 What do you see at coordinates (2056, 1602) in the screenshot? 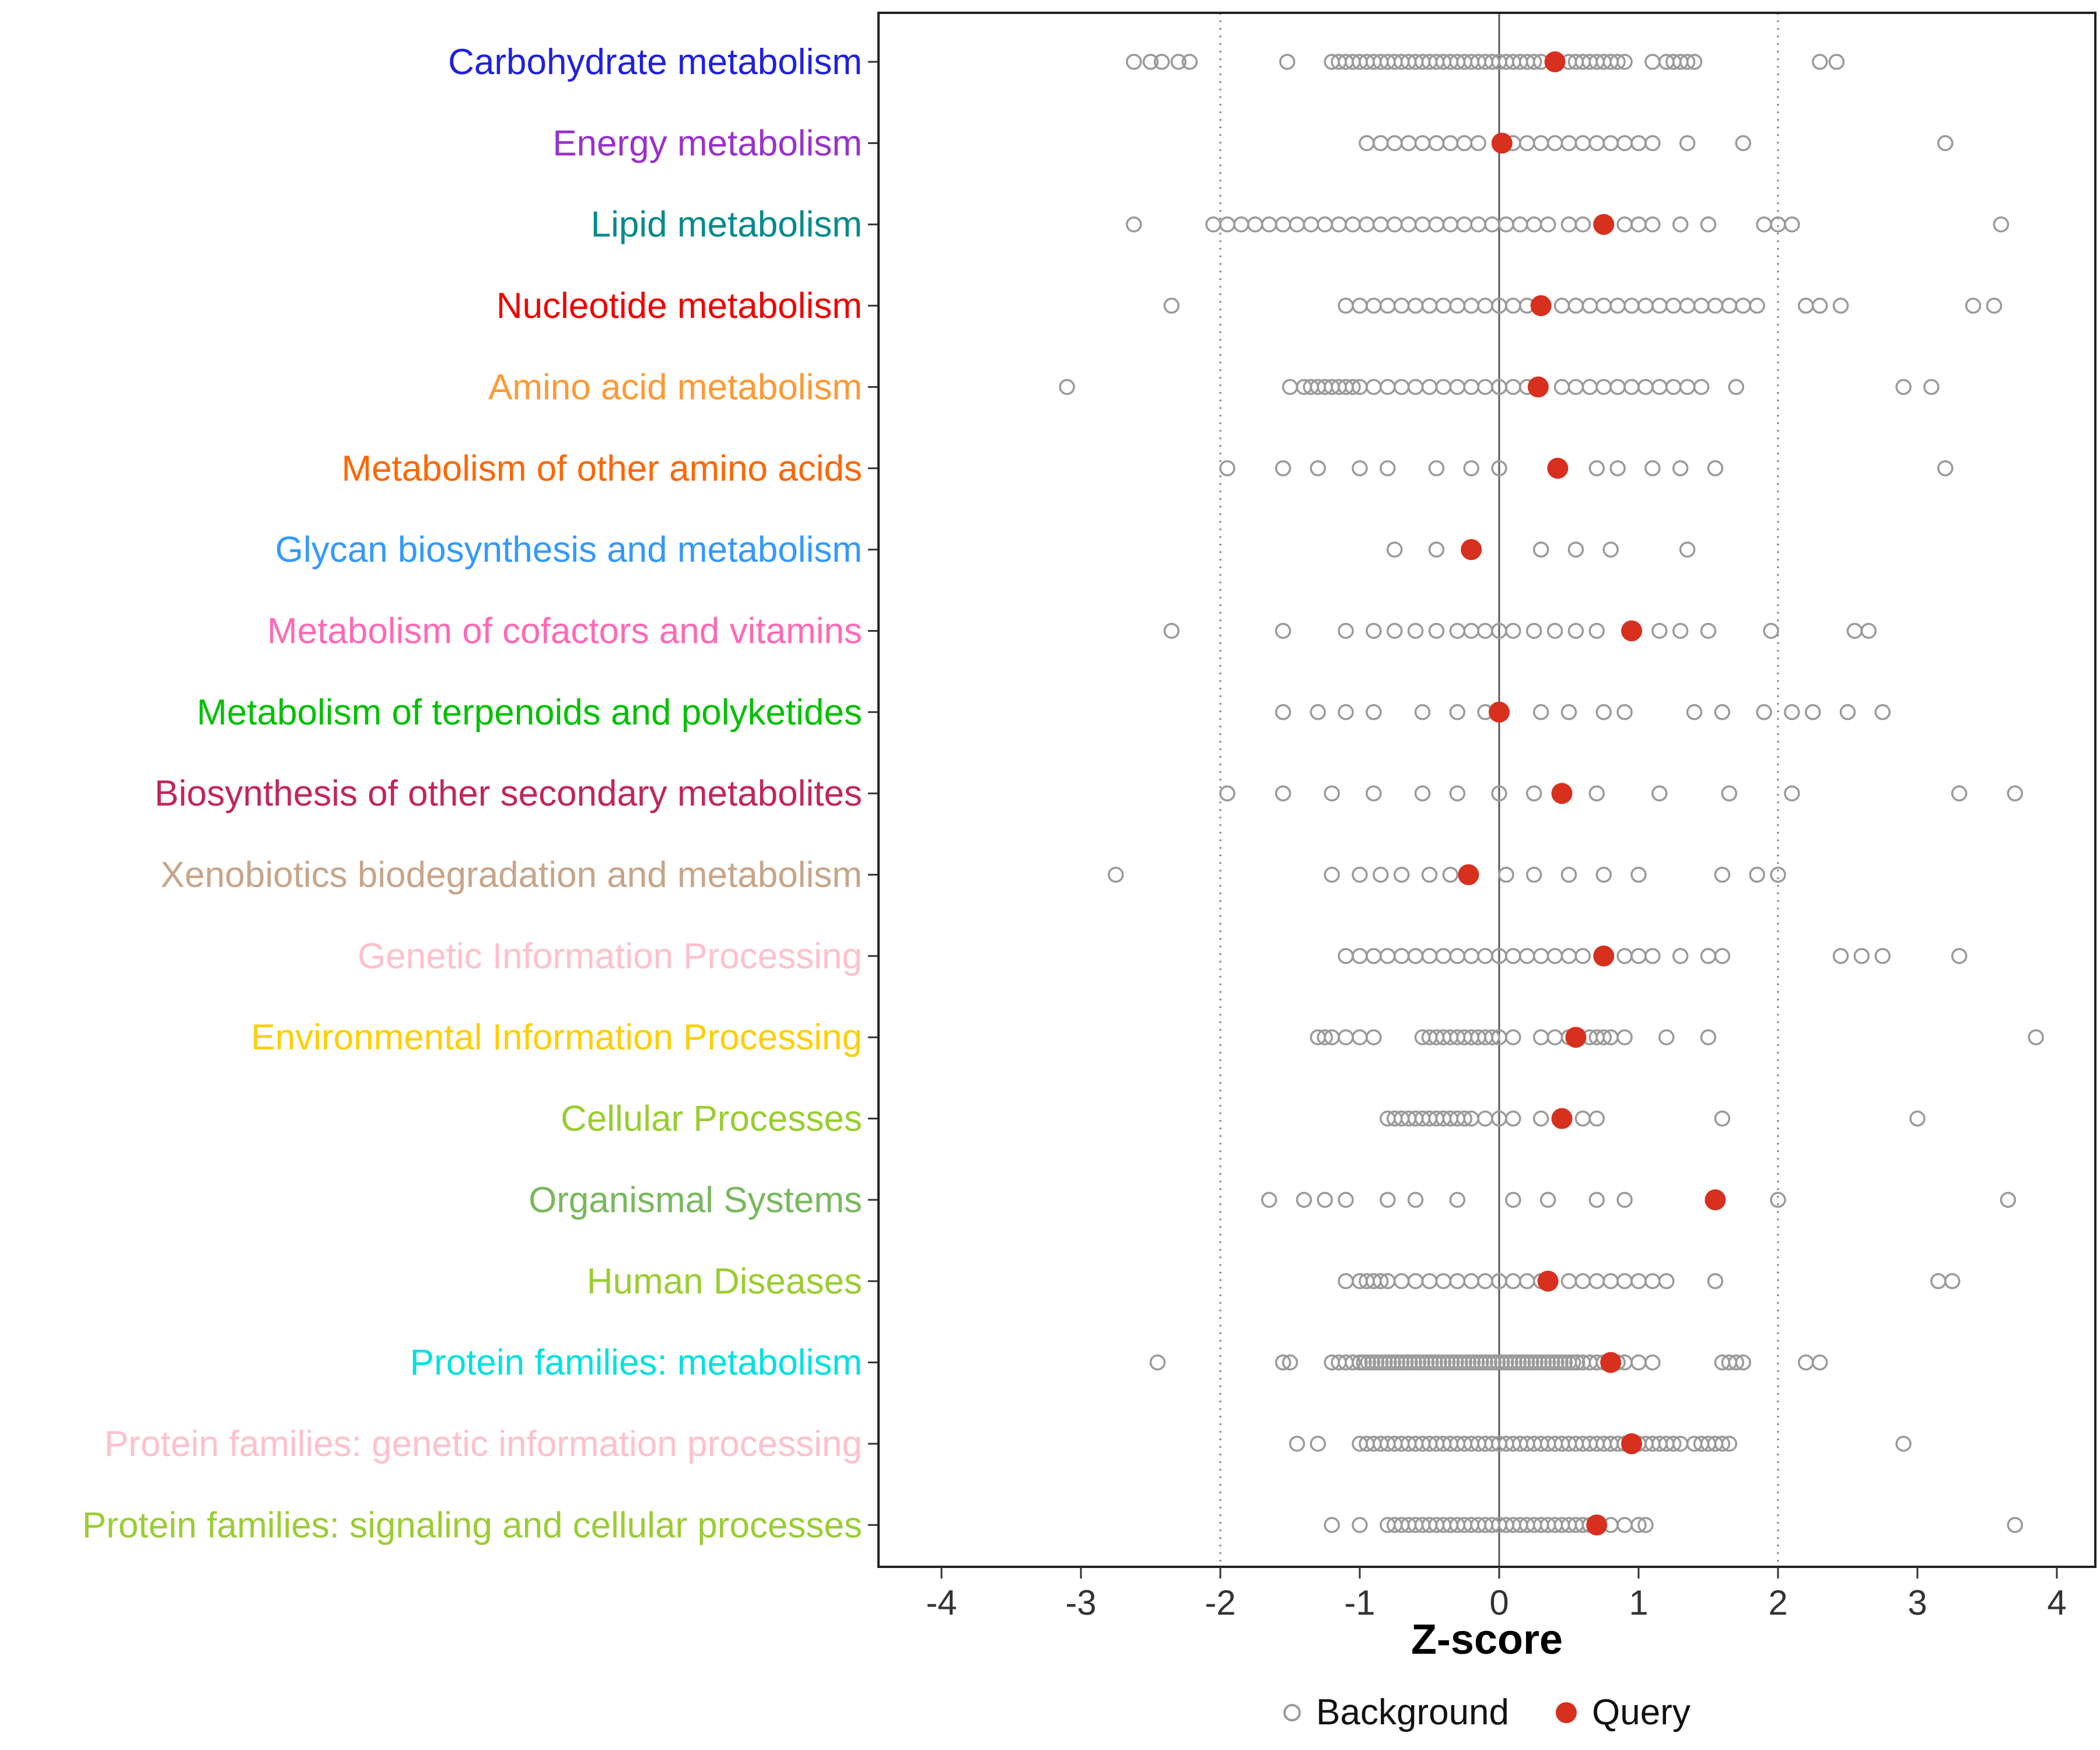
I see `x-tick-label: 4` at bounding box center [2056, 1602].